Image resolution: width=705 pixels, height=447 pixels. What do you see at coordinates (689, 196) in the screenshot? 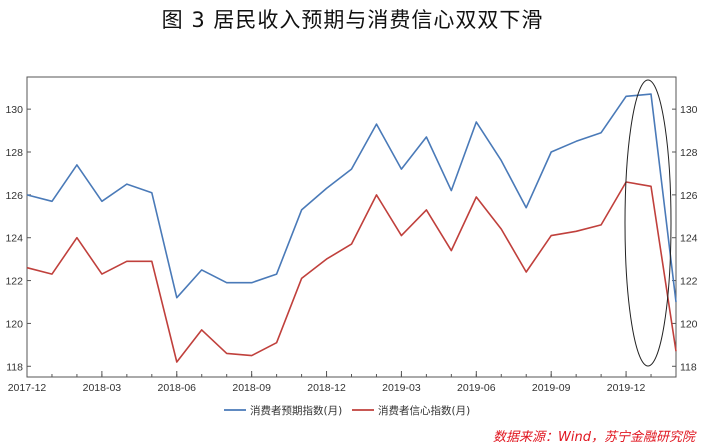
I see `y-tick-label-right: 126` at bounding box center [689, 196].